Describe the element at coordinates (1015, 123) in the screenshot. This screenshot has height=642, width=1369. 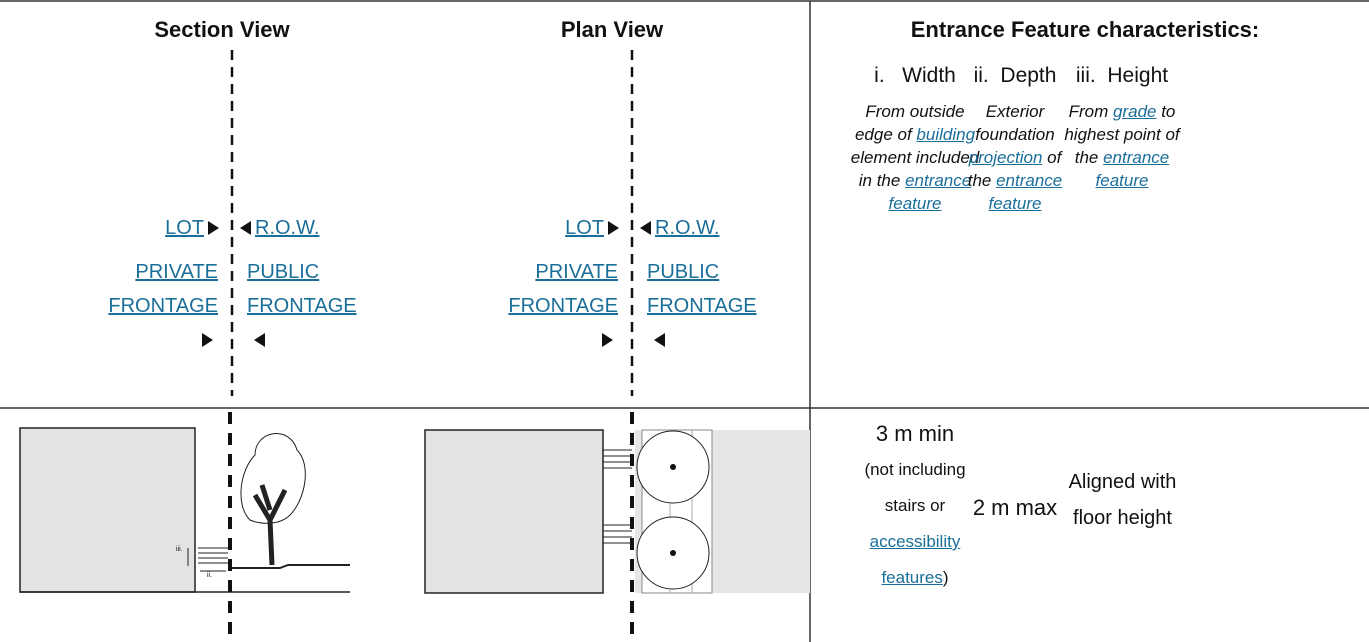
I see `text: Exterior foundation` at that location.